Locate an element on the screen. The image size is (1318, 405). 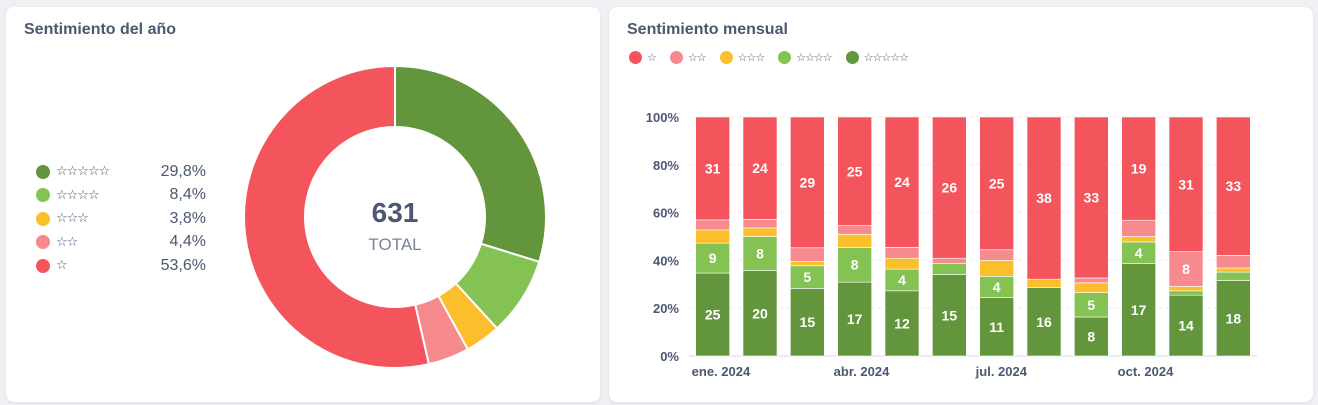
bar-data-label: 16 is located at coordinates (1044, 322).